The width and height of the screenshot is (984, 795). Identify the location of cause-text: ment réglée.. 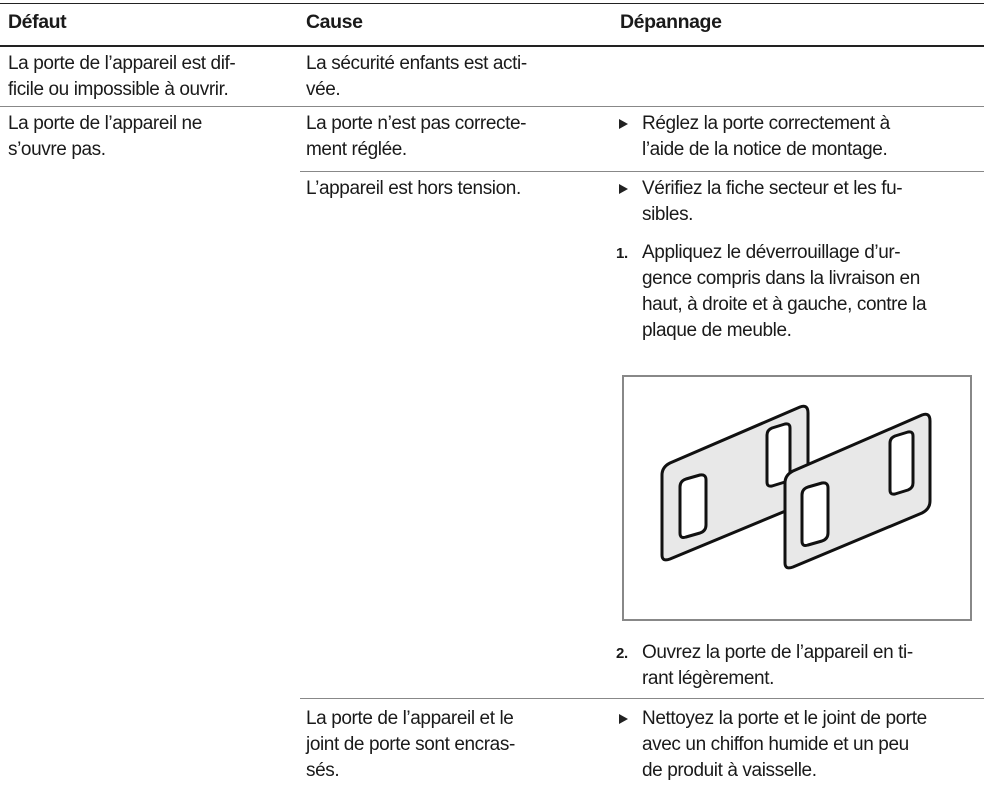
(356, 149).